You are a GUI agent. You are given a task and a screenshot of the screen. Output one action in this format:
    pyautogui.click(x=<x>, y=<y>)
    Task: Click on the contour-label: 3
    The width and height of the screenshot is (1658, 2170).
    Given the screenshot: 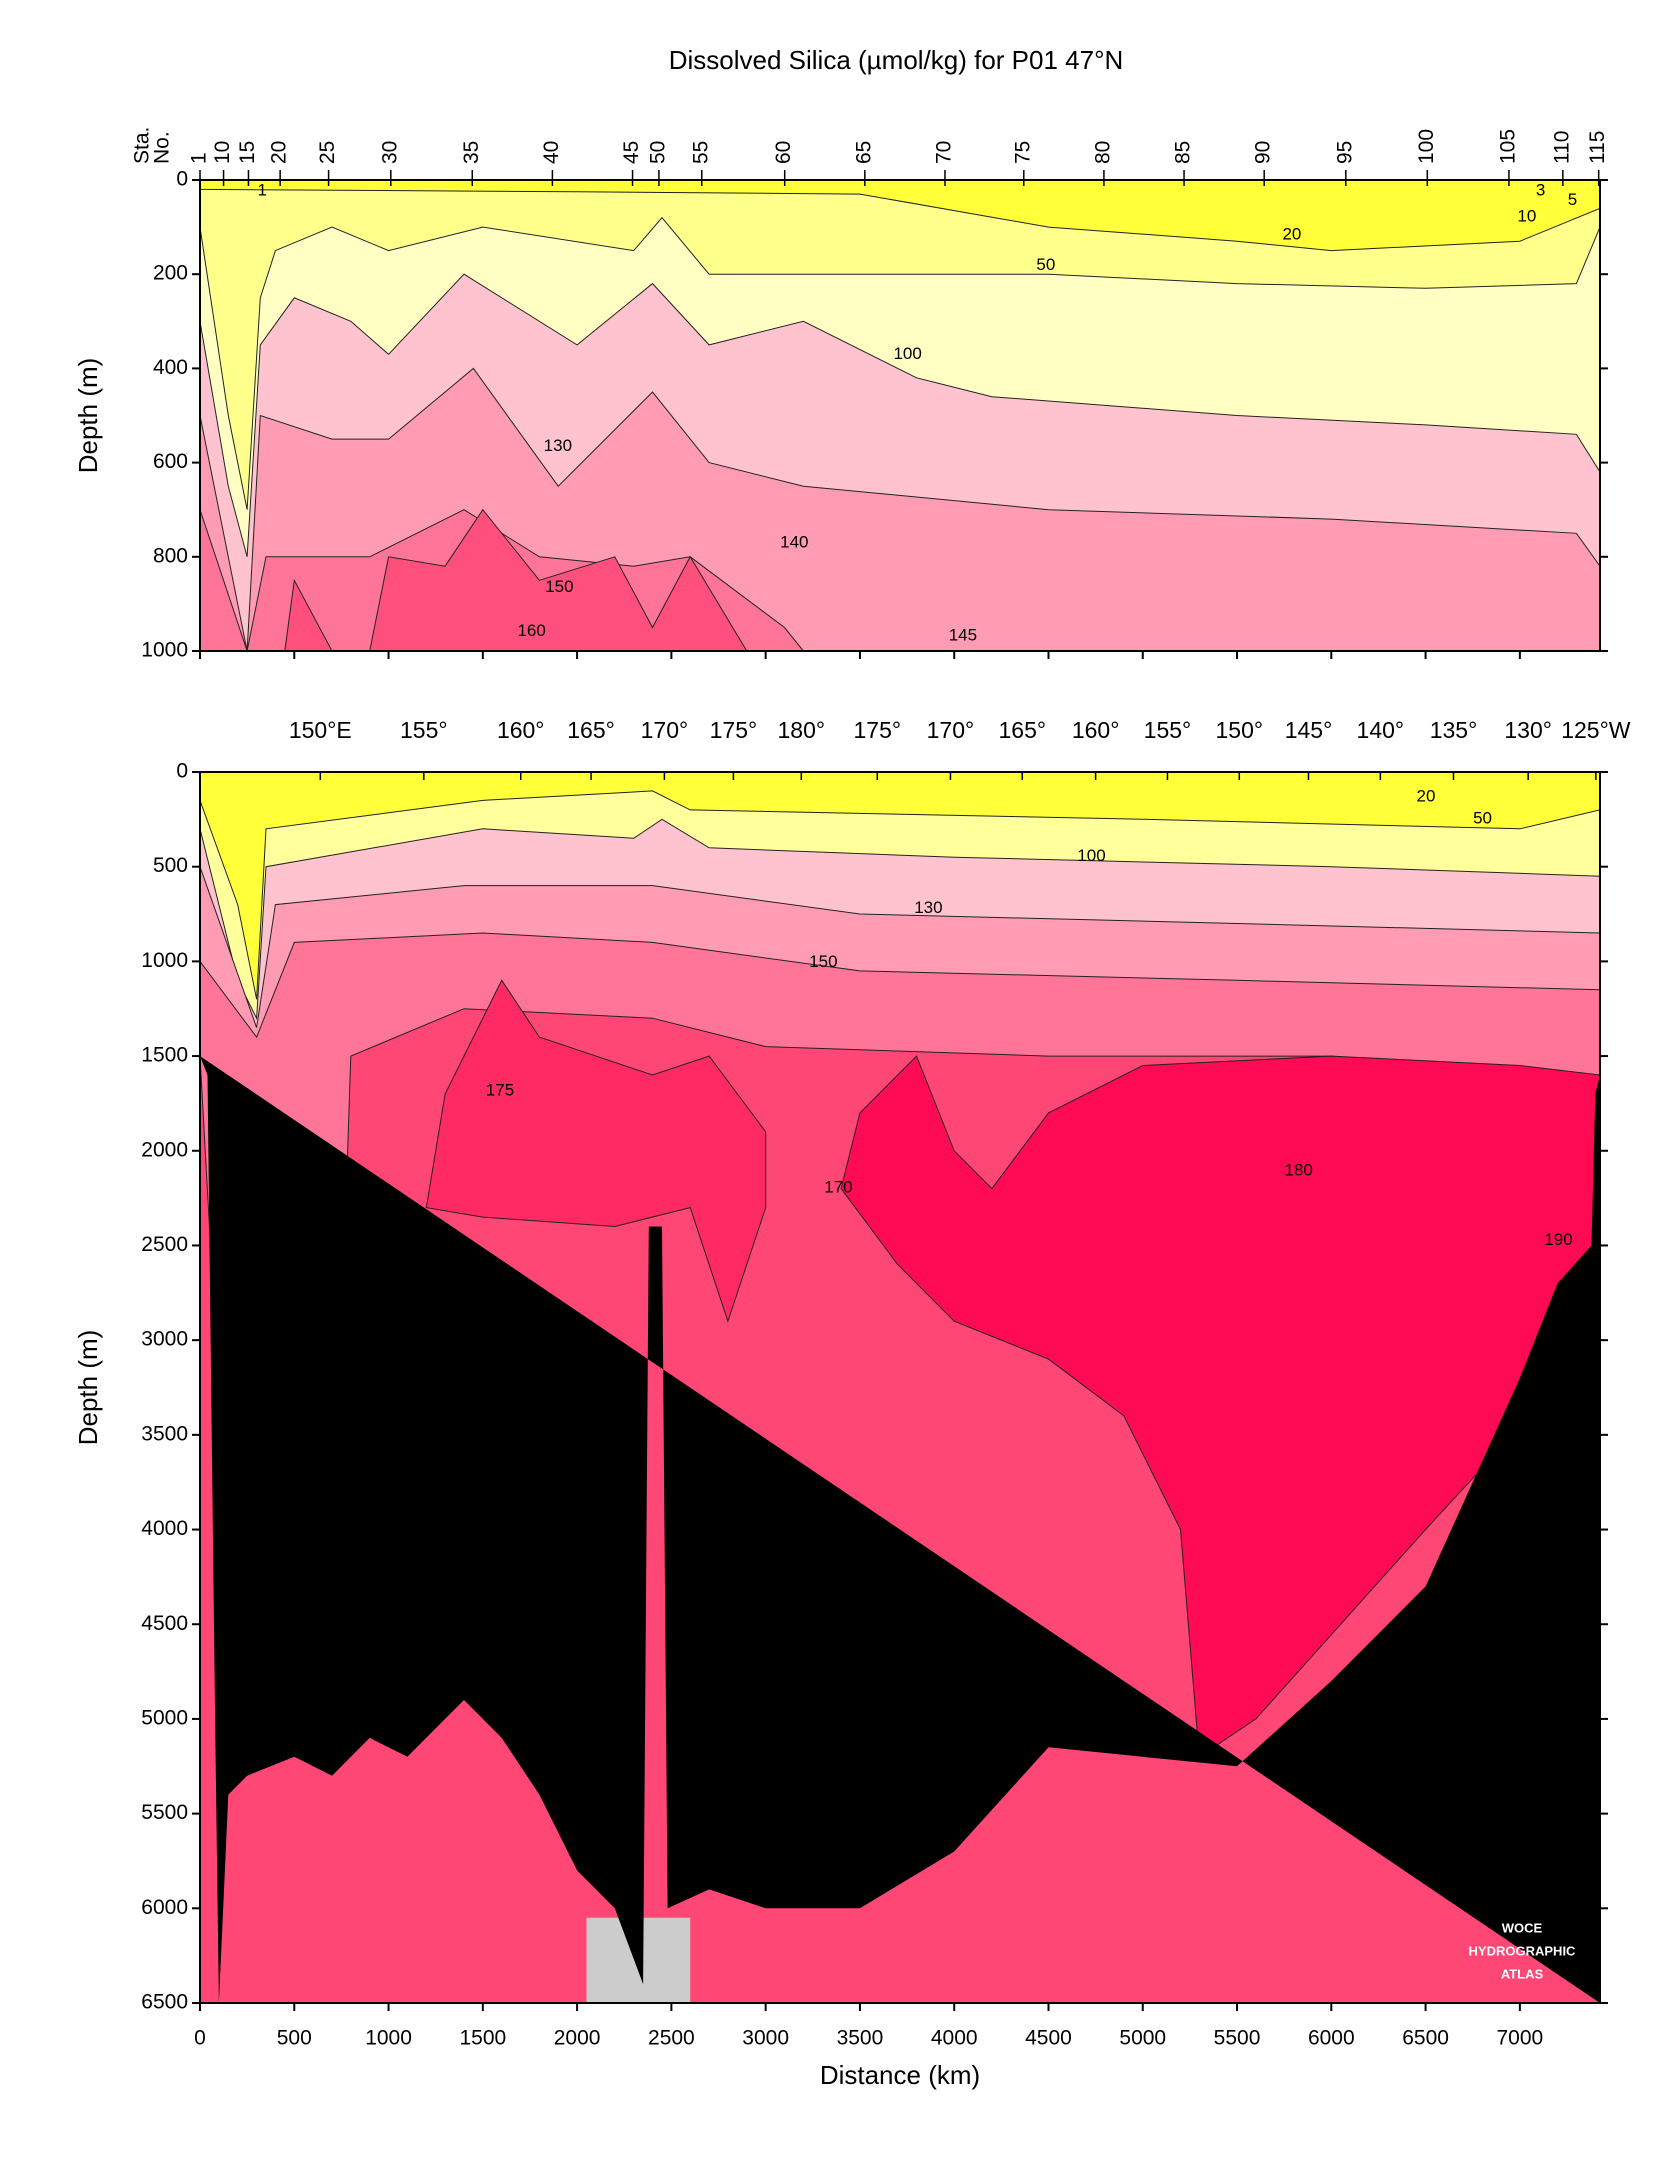 What is the action you would take?
    pyautogui.click(x=1540, y=189)
    